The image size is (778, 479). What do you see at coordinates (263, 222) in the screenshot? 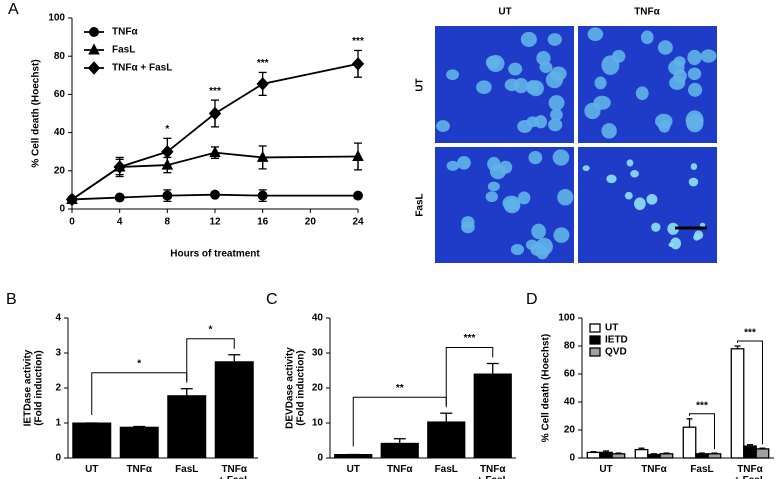
I see `x-tick-label: 16` at bounding box center [263, 222].